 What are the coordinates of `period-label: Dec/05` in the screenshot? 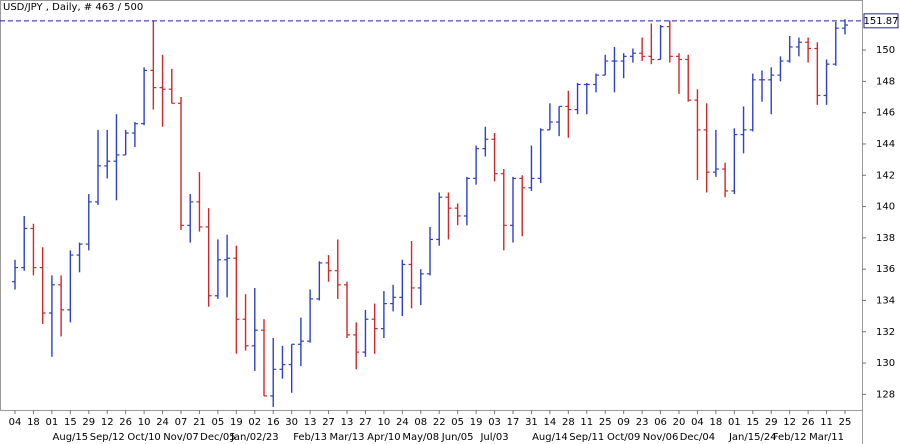 It's located at (217, 437).